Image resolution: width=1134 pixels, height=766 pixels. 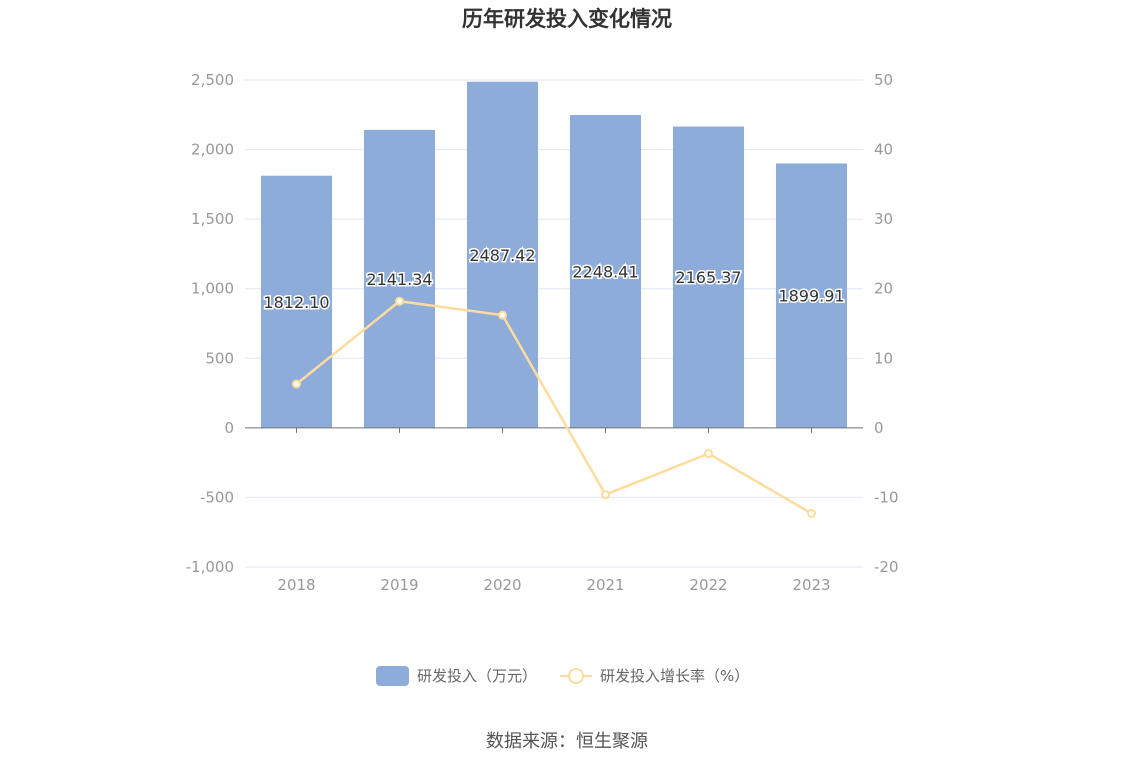 What do you see at coordinates (296, 302) in the screenshot?
I see `bar-data-label: 1812.10` at bounding box center [296, 302].